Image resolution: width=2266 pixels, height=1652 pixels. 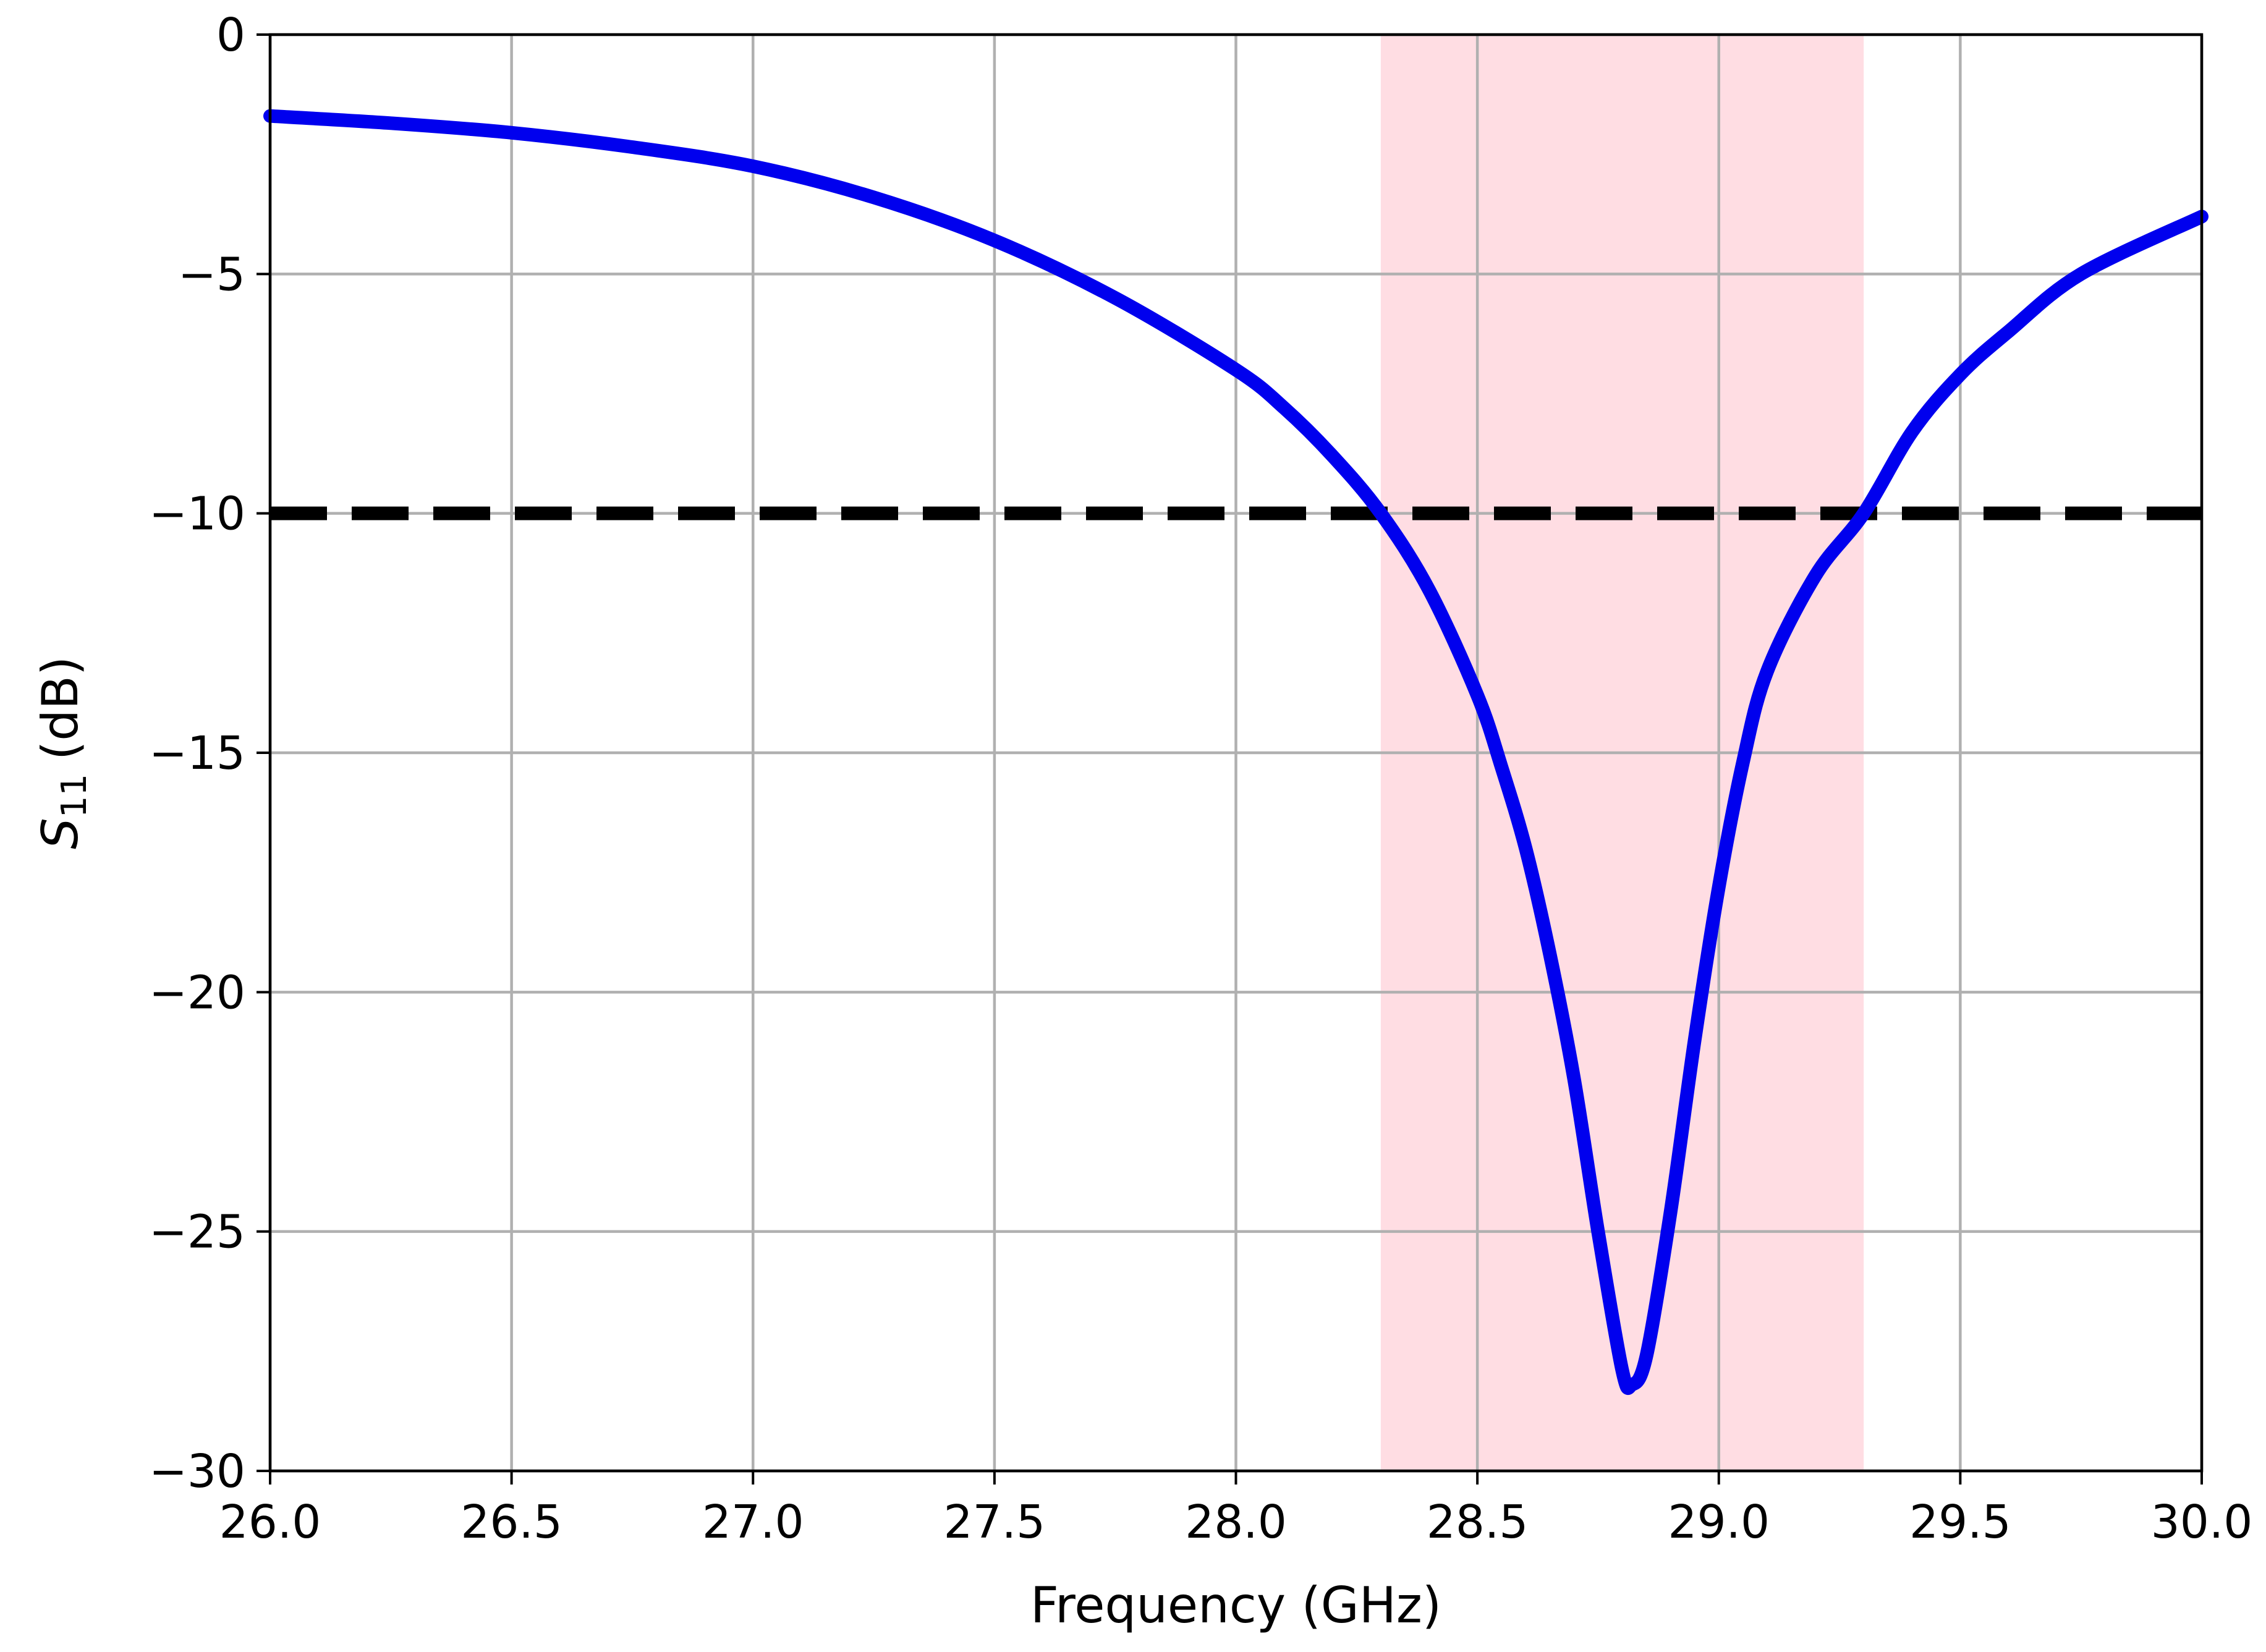 What do you see at coordinates (1719, 1522) in the screenshot?
I see `x-tick-label: 29.0` at bounding box center [1719, 1522].